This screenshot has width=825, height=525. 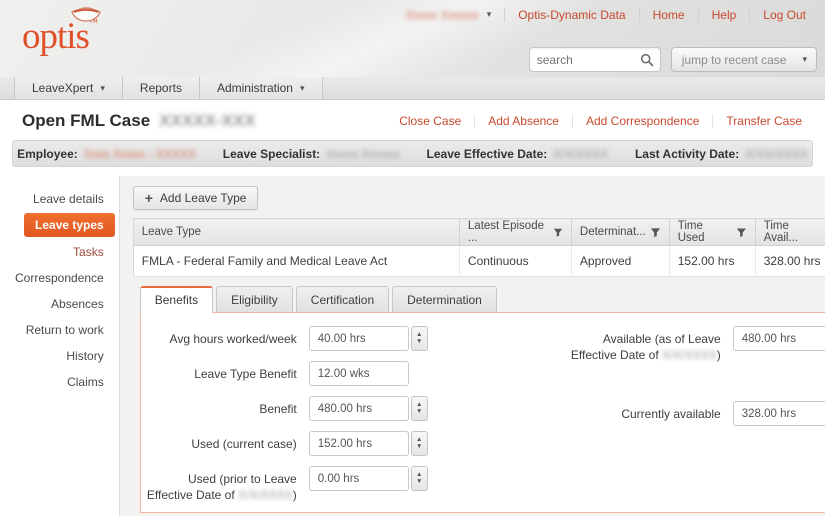 I want to click on sidebar-item-tasks: Tasks, so click(x=88, y=252).